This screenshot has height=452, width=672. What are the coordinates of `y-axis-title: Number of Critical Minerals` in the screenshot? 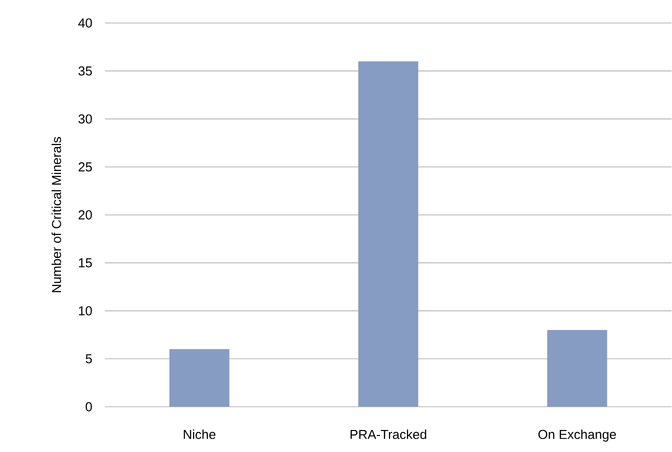 It's located at (57, 214).